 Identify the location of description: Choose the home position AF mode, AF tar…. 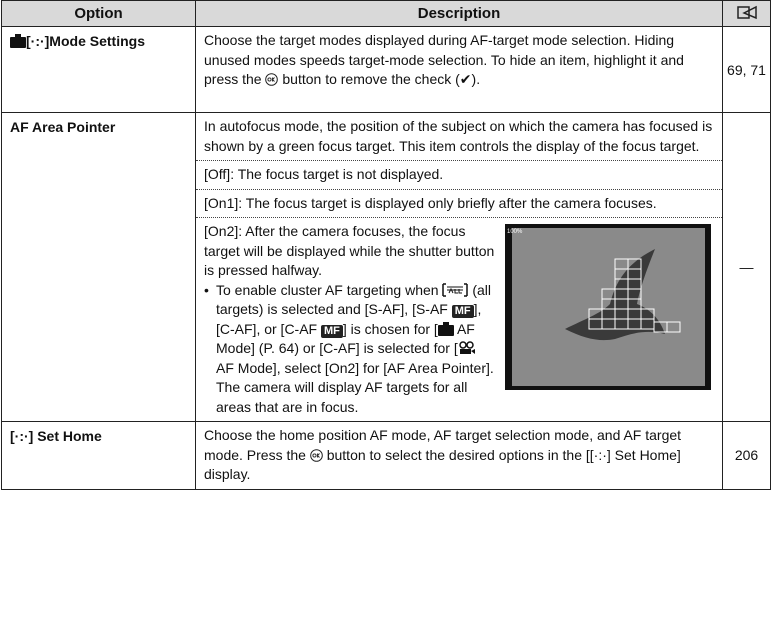
(459, 455).